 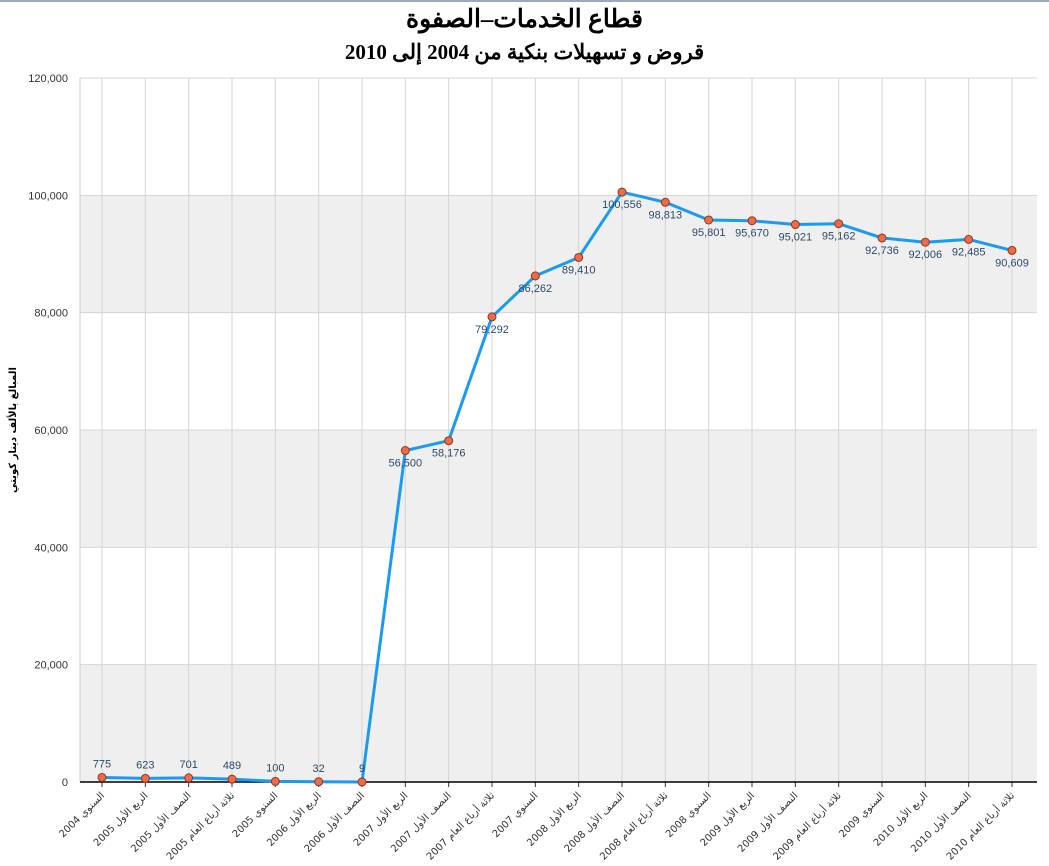 I want to click on x-tick-label: ثلاثة أرباع العام 2010, so click(x=980, y=826).